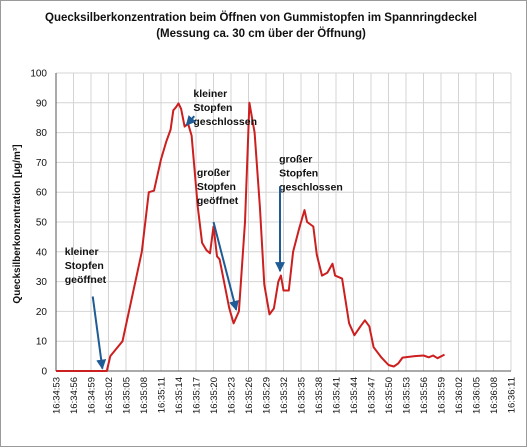 The image size is (527, 447). What do you see at coordinates (127, 395) in the screenshot?
I see `x-tick-label: 16:35:05` at bounding box center [127, 395].